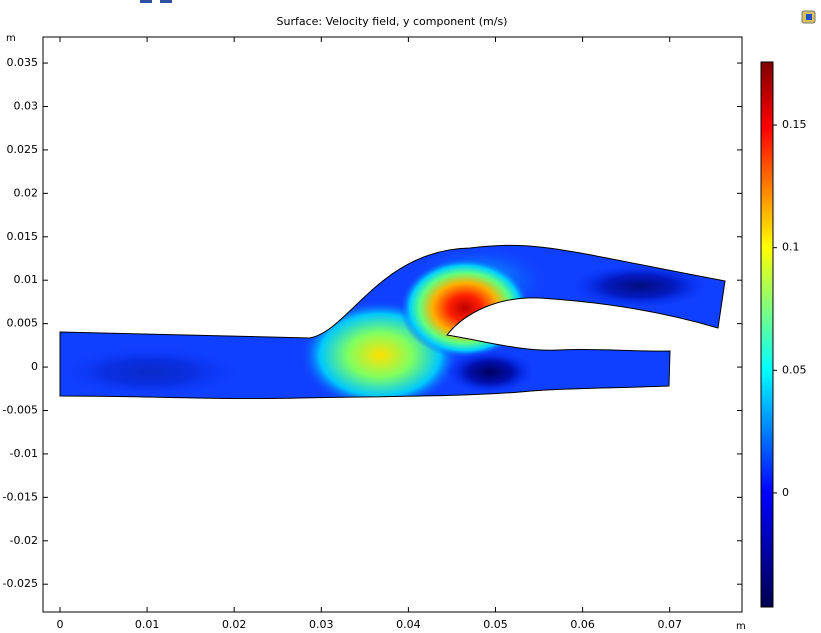  I want to click on y-tick-label: 0.005, so click(23, 323).